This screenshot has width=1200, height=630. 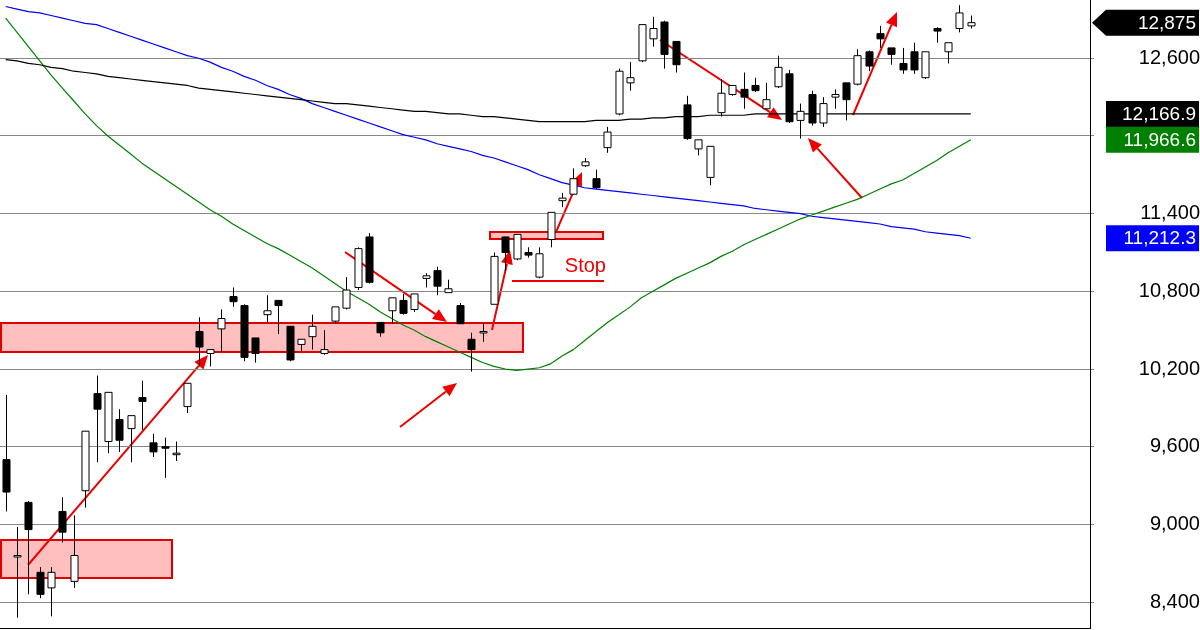 What do you see at coordinates (1159, 114) in the screenshot?
I see `text: 12,166.9` at bounding box center [1159, 114].